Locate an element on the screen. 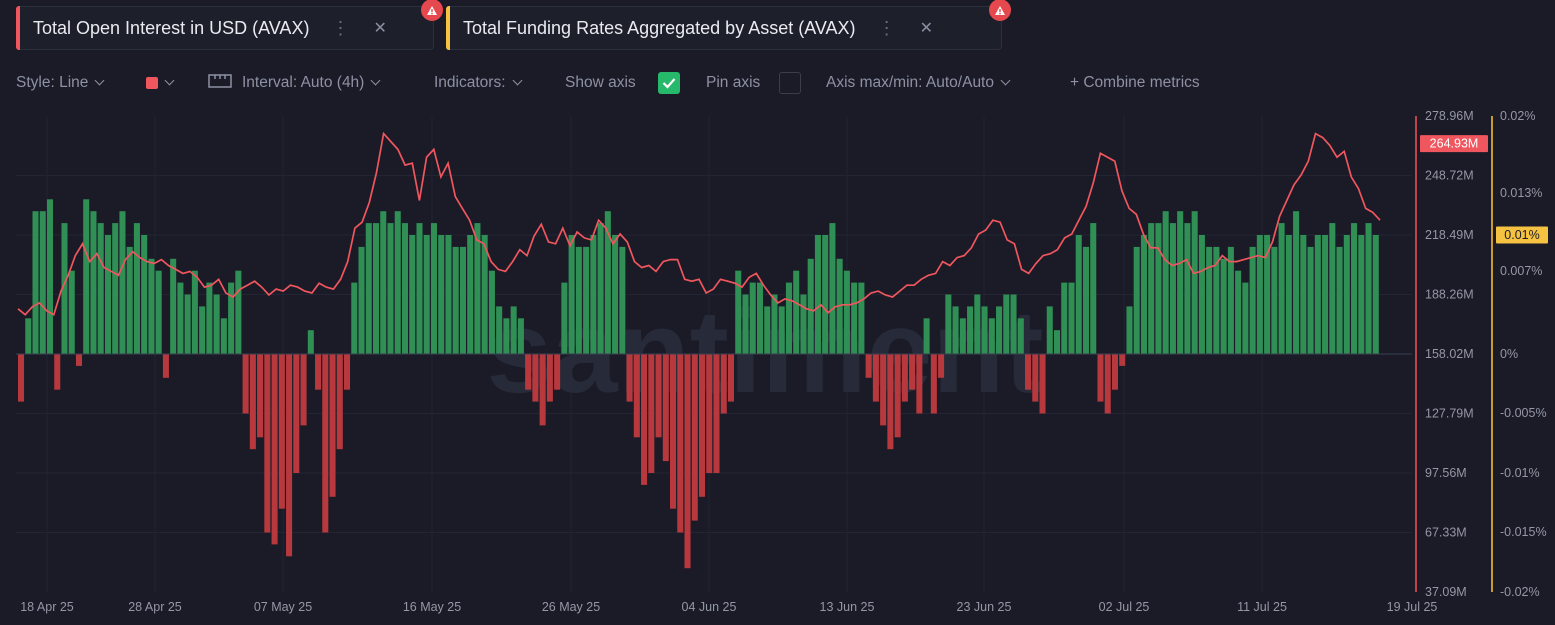  indicators-dropdown: Indicators: is located at coordinates (478, 83).